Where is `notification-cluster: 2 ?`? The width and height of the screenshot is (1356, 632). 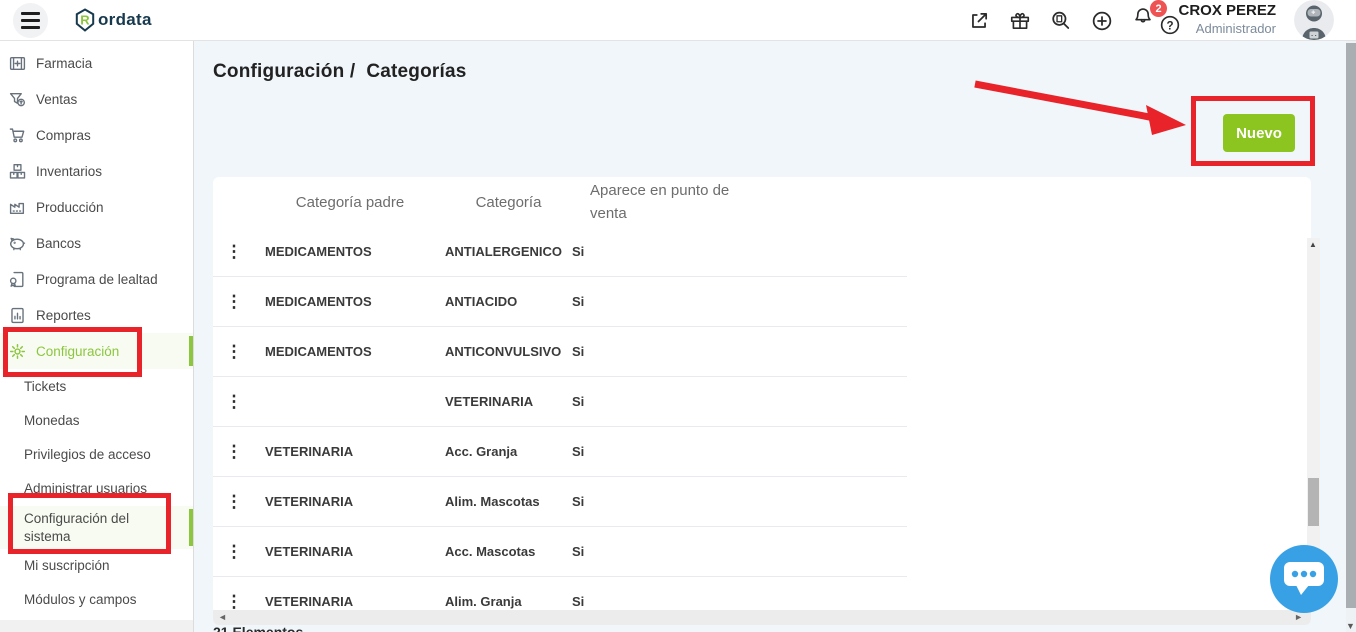
notification-cluster: 2 ? is located at coordinates (1158, 20).